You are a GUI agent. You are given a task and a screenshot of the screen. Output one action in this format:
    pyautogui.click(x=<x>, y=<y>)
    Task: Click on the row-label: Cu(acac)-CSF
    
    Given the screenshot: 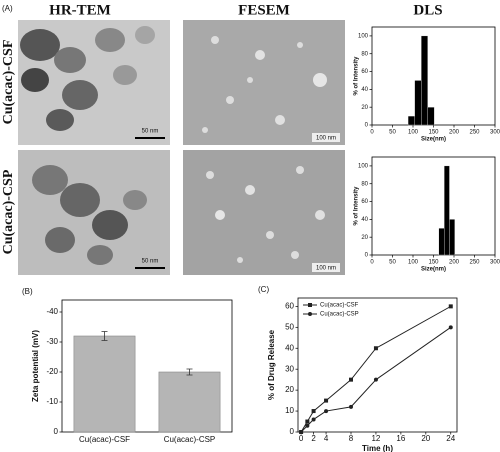 What is the action you would take?
    pyautogui.click(x=8, y=82)
    